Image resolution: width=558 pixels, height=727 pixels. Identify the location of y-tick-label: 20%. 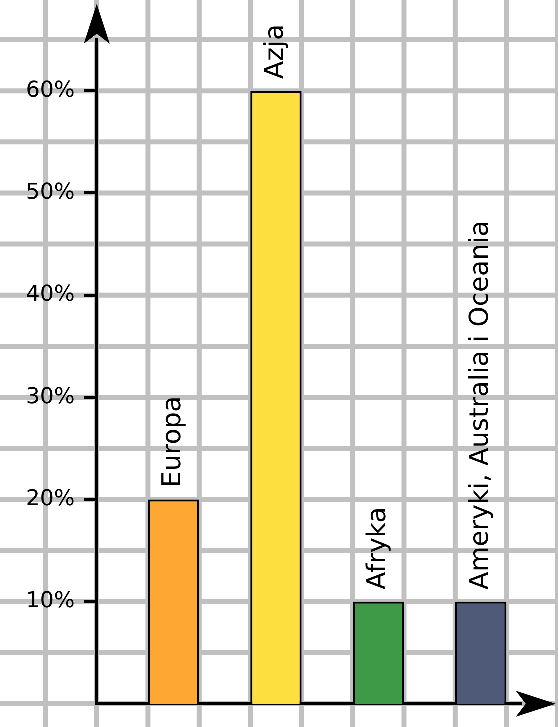
(50, 499).